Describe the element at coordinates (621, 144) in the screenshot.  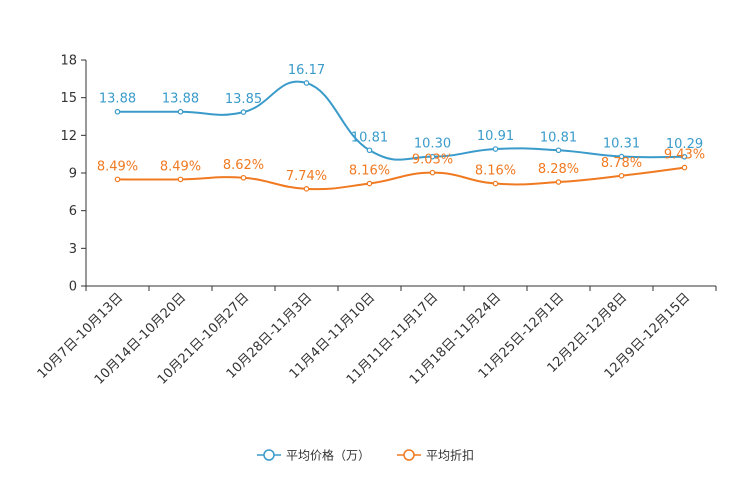
I see `data-label: 10.31` at that location.